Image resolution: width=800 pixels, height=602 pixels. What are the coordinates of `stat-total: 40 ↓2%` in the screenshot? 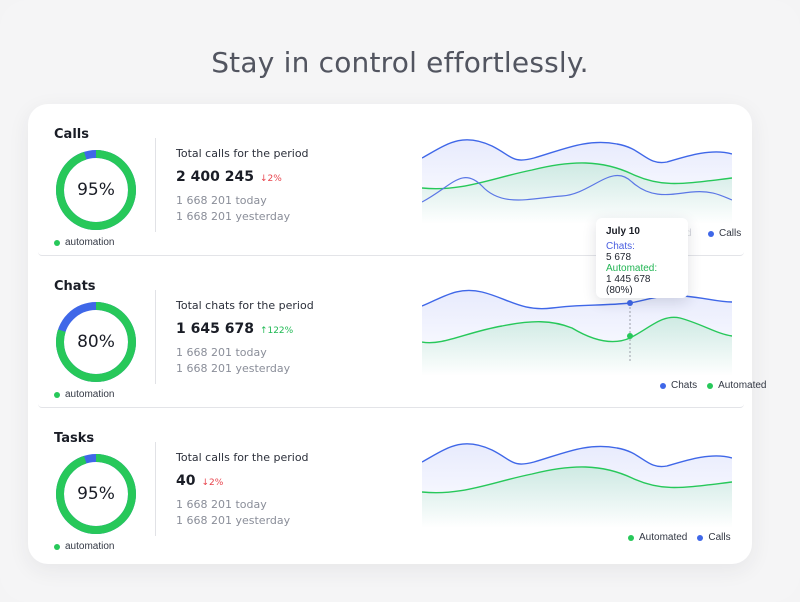 It's located at (200, 481).